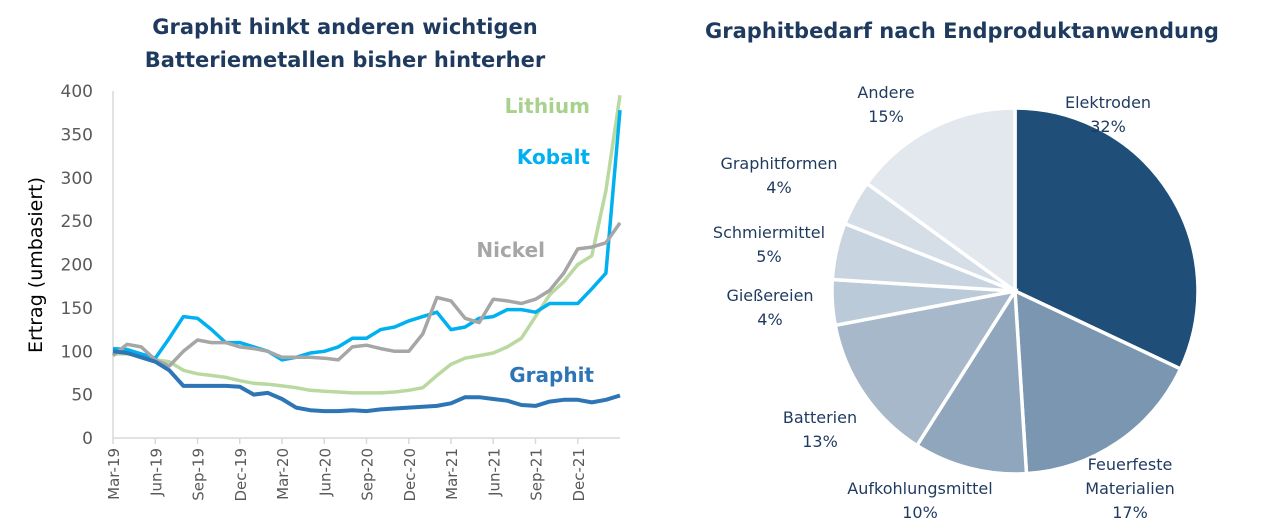 Image resolution: width=1268 pixels, height=531 pixels. Describe the element at coordinates (410, 475) in the screenshot. I see `x-tick-label: Dec-20` at that location.